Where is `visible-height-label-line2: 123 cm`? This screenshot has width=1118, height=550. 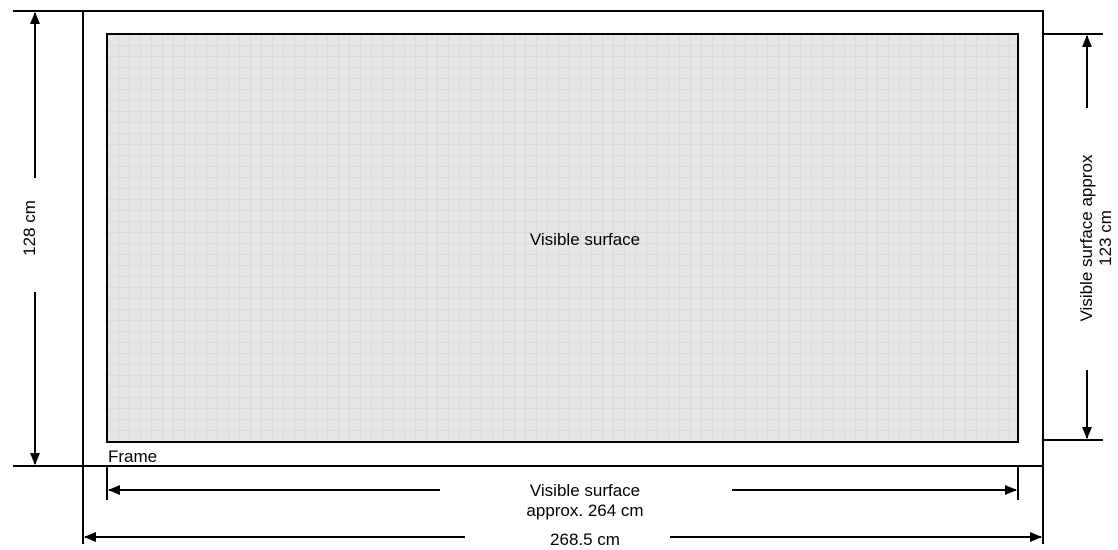
visible-height-label-line2: 123 cm is located at coordinates (1105, 238).